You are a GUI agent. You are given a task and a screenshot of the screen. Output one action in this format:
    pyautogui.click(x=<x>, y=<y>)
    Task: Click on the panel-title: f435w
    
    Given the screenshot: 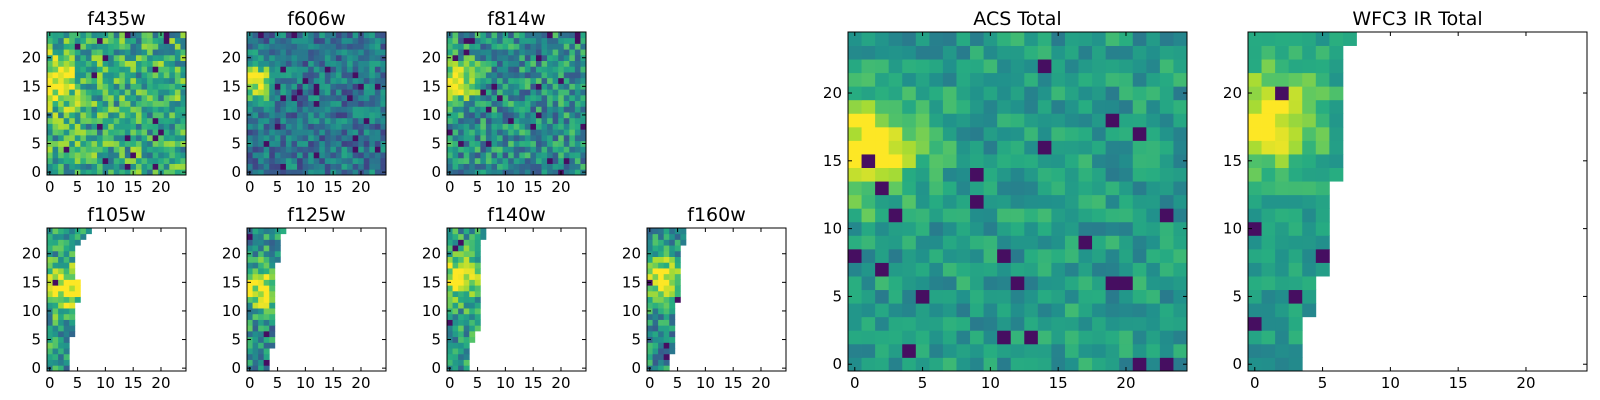 What is the action you would take?
    pyautogui.click(x=116, y=19)
    